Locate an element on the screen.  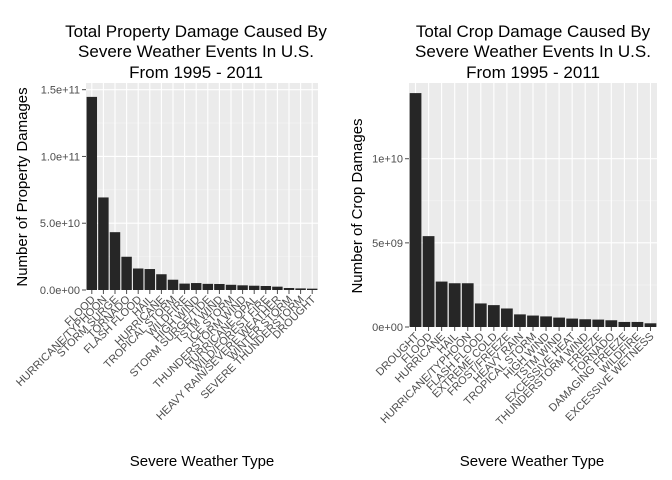
property-x-axis-title: Severe Weather Type is located at coordinates (202, 461).